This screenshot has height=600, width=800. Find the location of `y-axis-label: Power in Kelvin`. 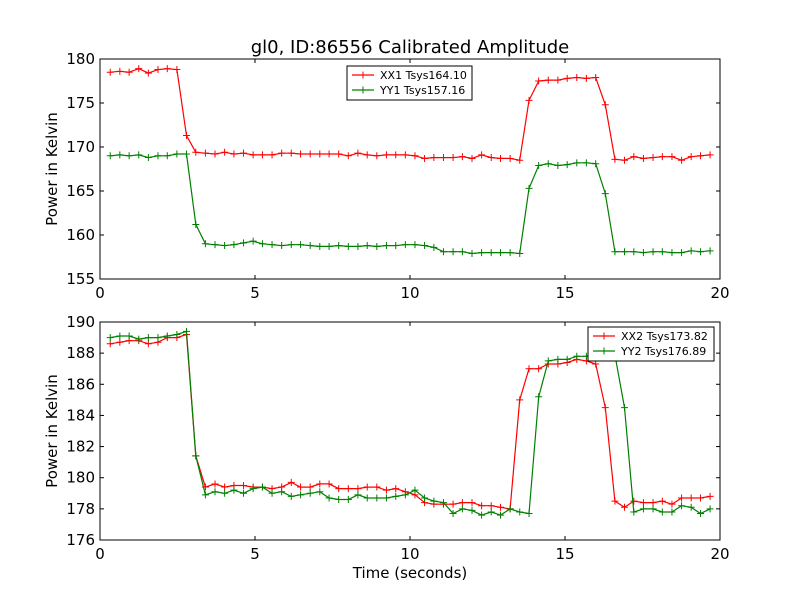

y-axis-label: Power in Kelvin is located at coordinates (52, 431).